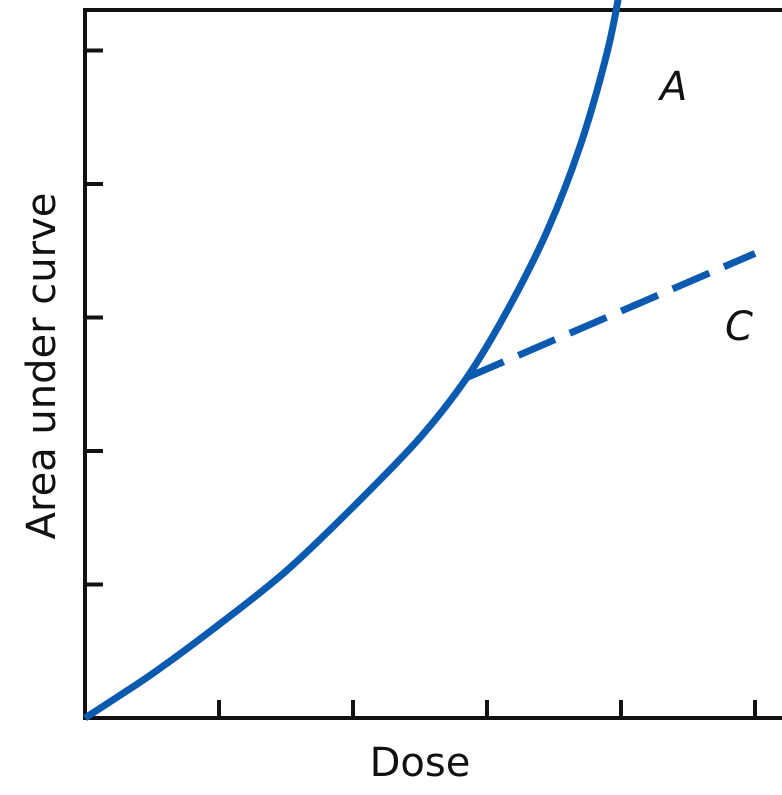 Image resolution: width=782 pixels, height=795 pixels. What do you see at coordinates (42, 366) in the screenshot?
I see `y-axis-label: Area under curve` at bounding box center [42, 366].